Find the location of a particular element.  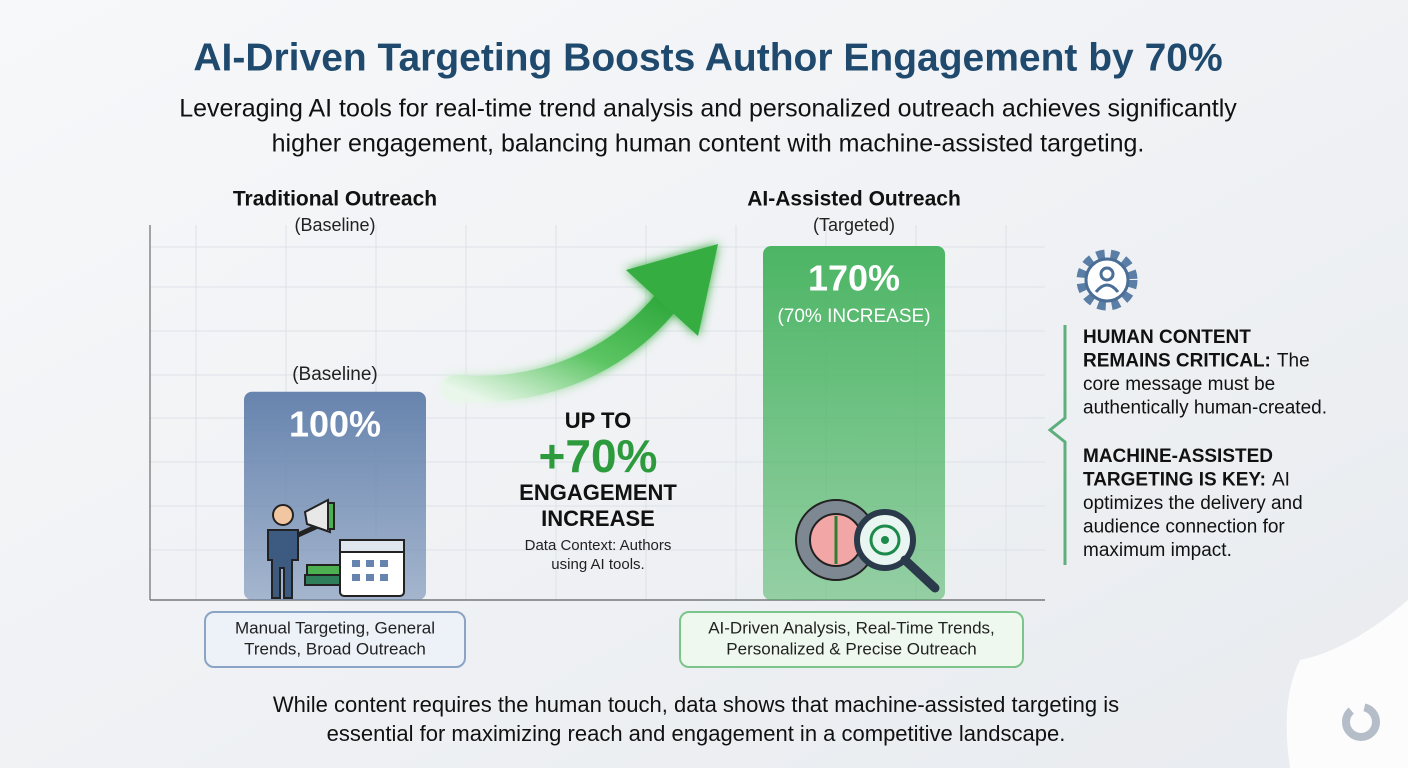

note-line: HUMAN CONTENT is located at coordinates (1167, 337).